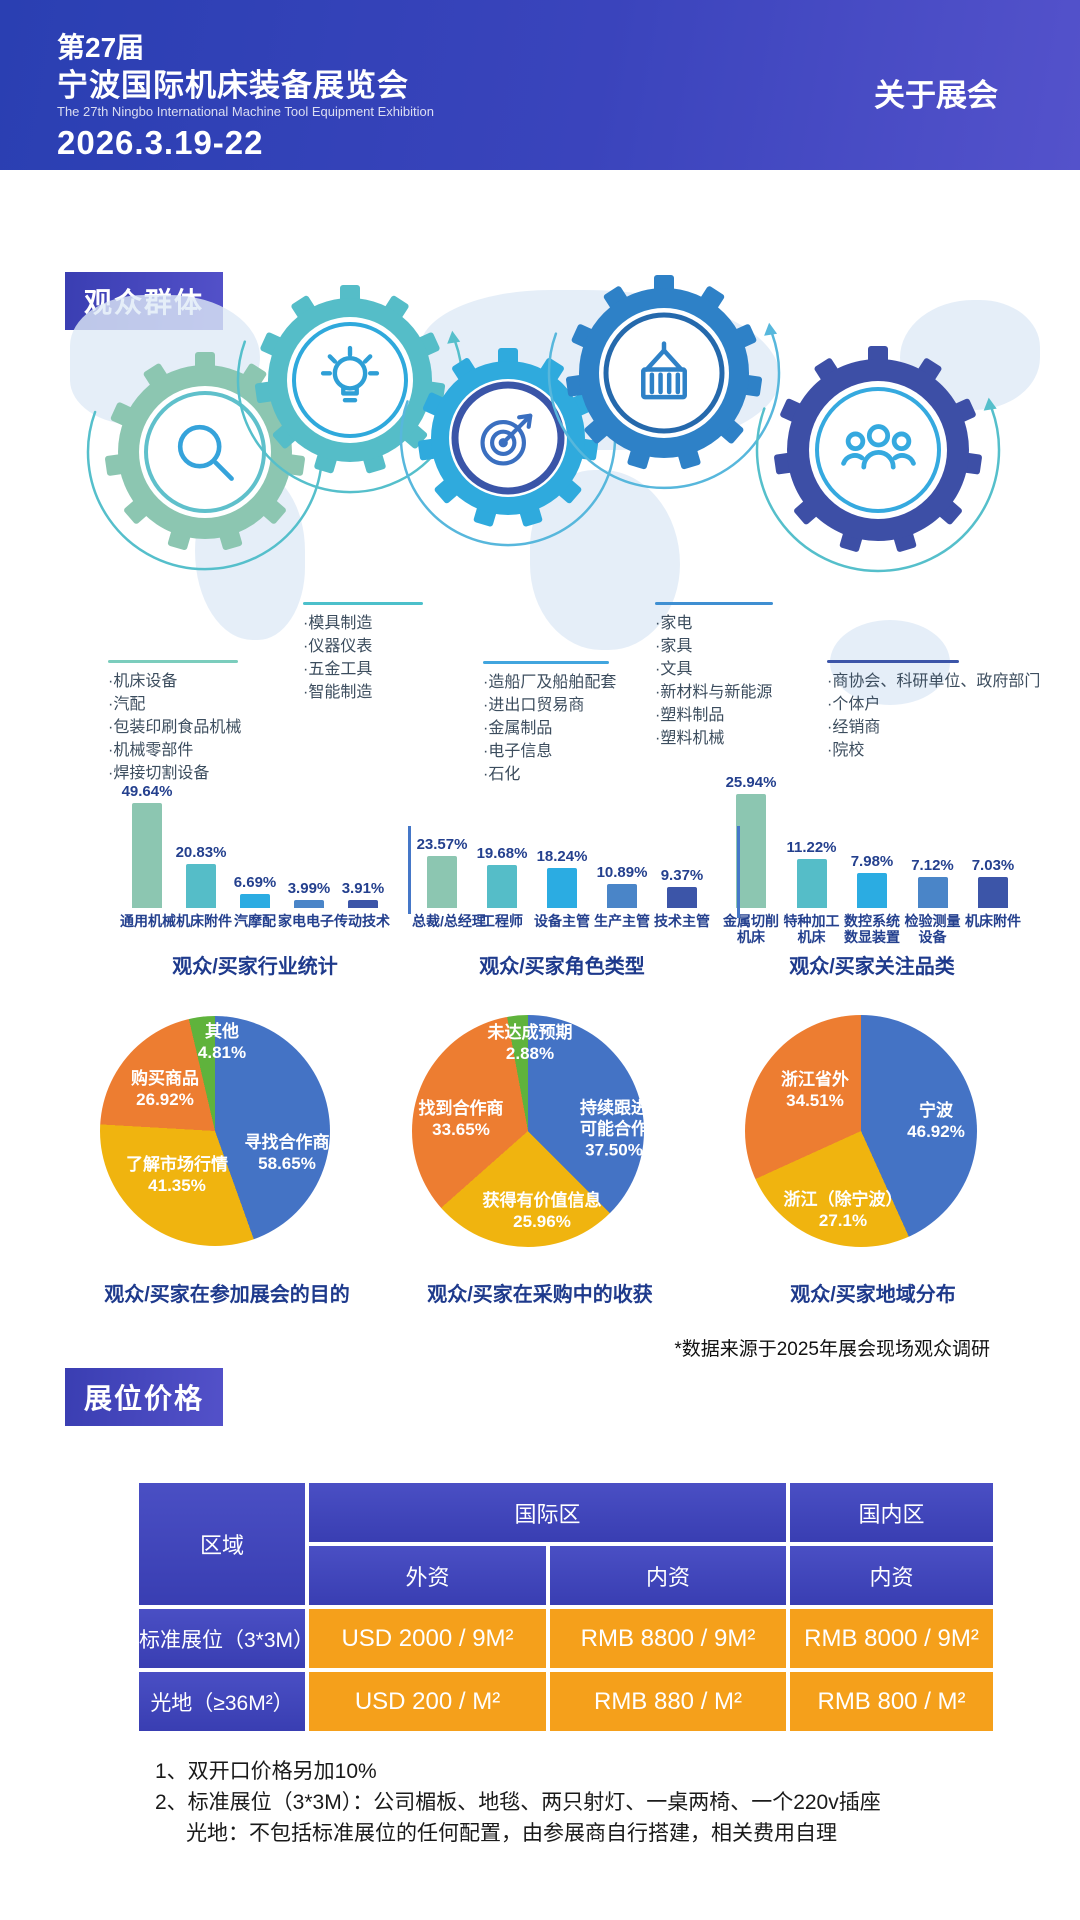 The image size is (1080, 1920). I want to click on bar: 3.91%, so click(363, 894).